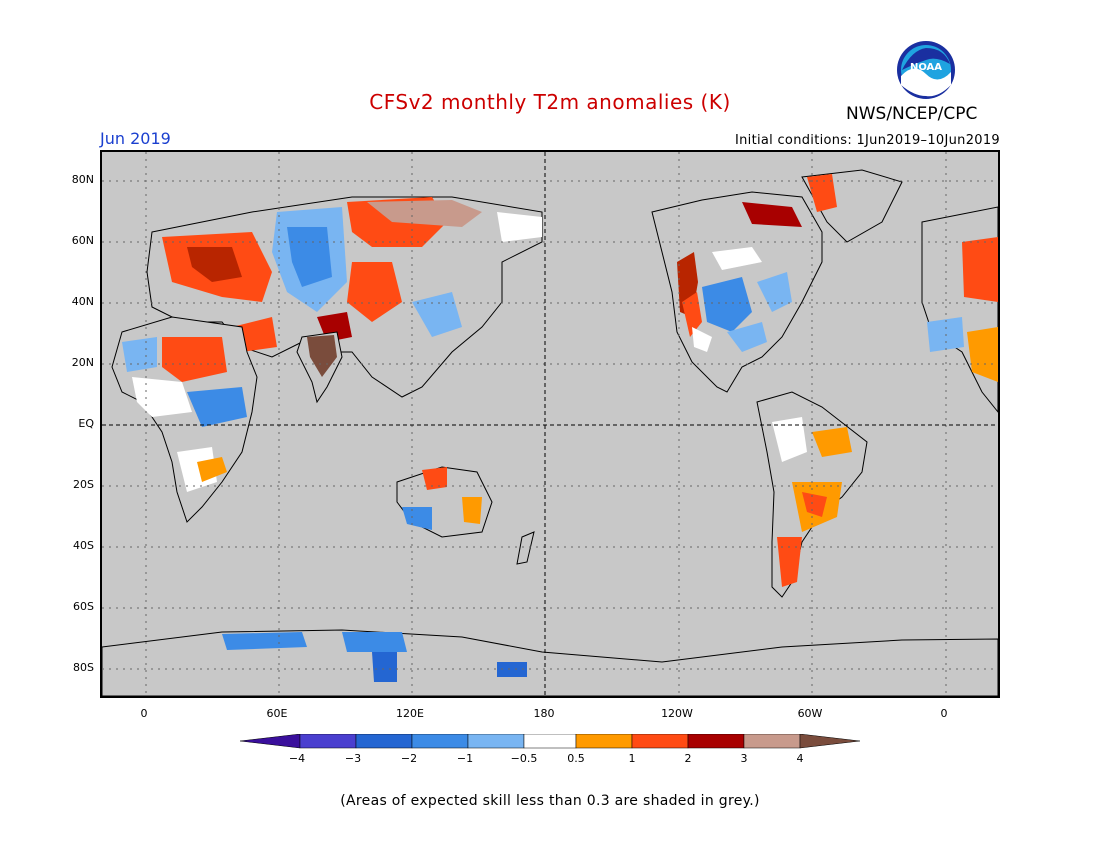  I want to click on legend-tick-label: 1, so click(632, 758).